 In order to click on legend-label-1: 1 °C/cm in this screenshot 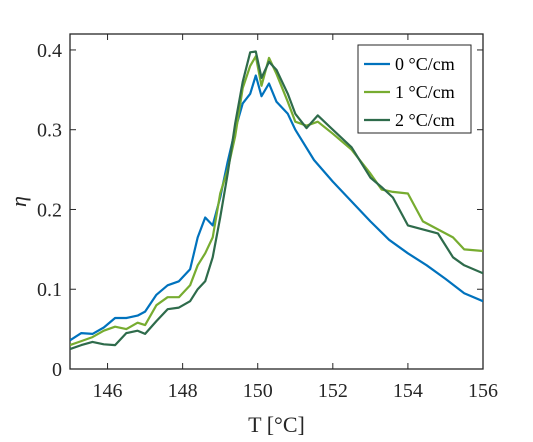, I will do `click(425, 92)`.